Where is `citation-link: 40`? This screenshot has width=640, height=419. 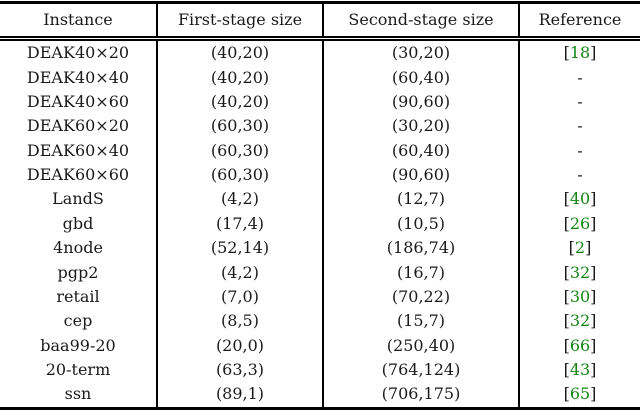
citation-link: 40 is located at coordinates (580, 199).